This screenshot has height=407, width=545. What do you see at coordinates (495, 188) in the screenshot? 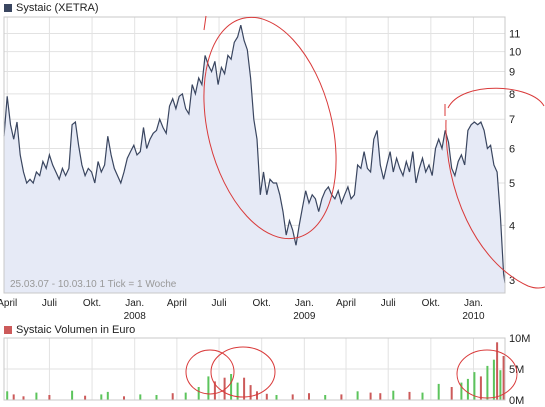
I see `annotation-arc-2010` at bounding box center [495, 188].